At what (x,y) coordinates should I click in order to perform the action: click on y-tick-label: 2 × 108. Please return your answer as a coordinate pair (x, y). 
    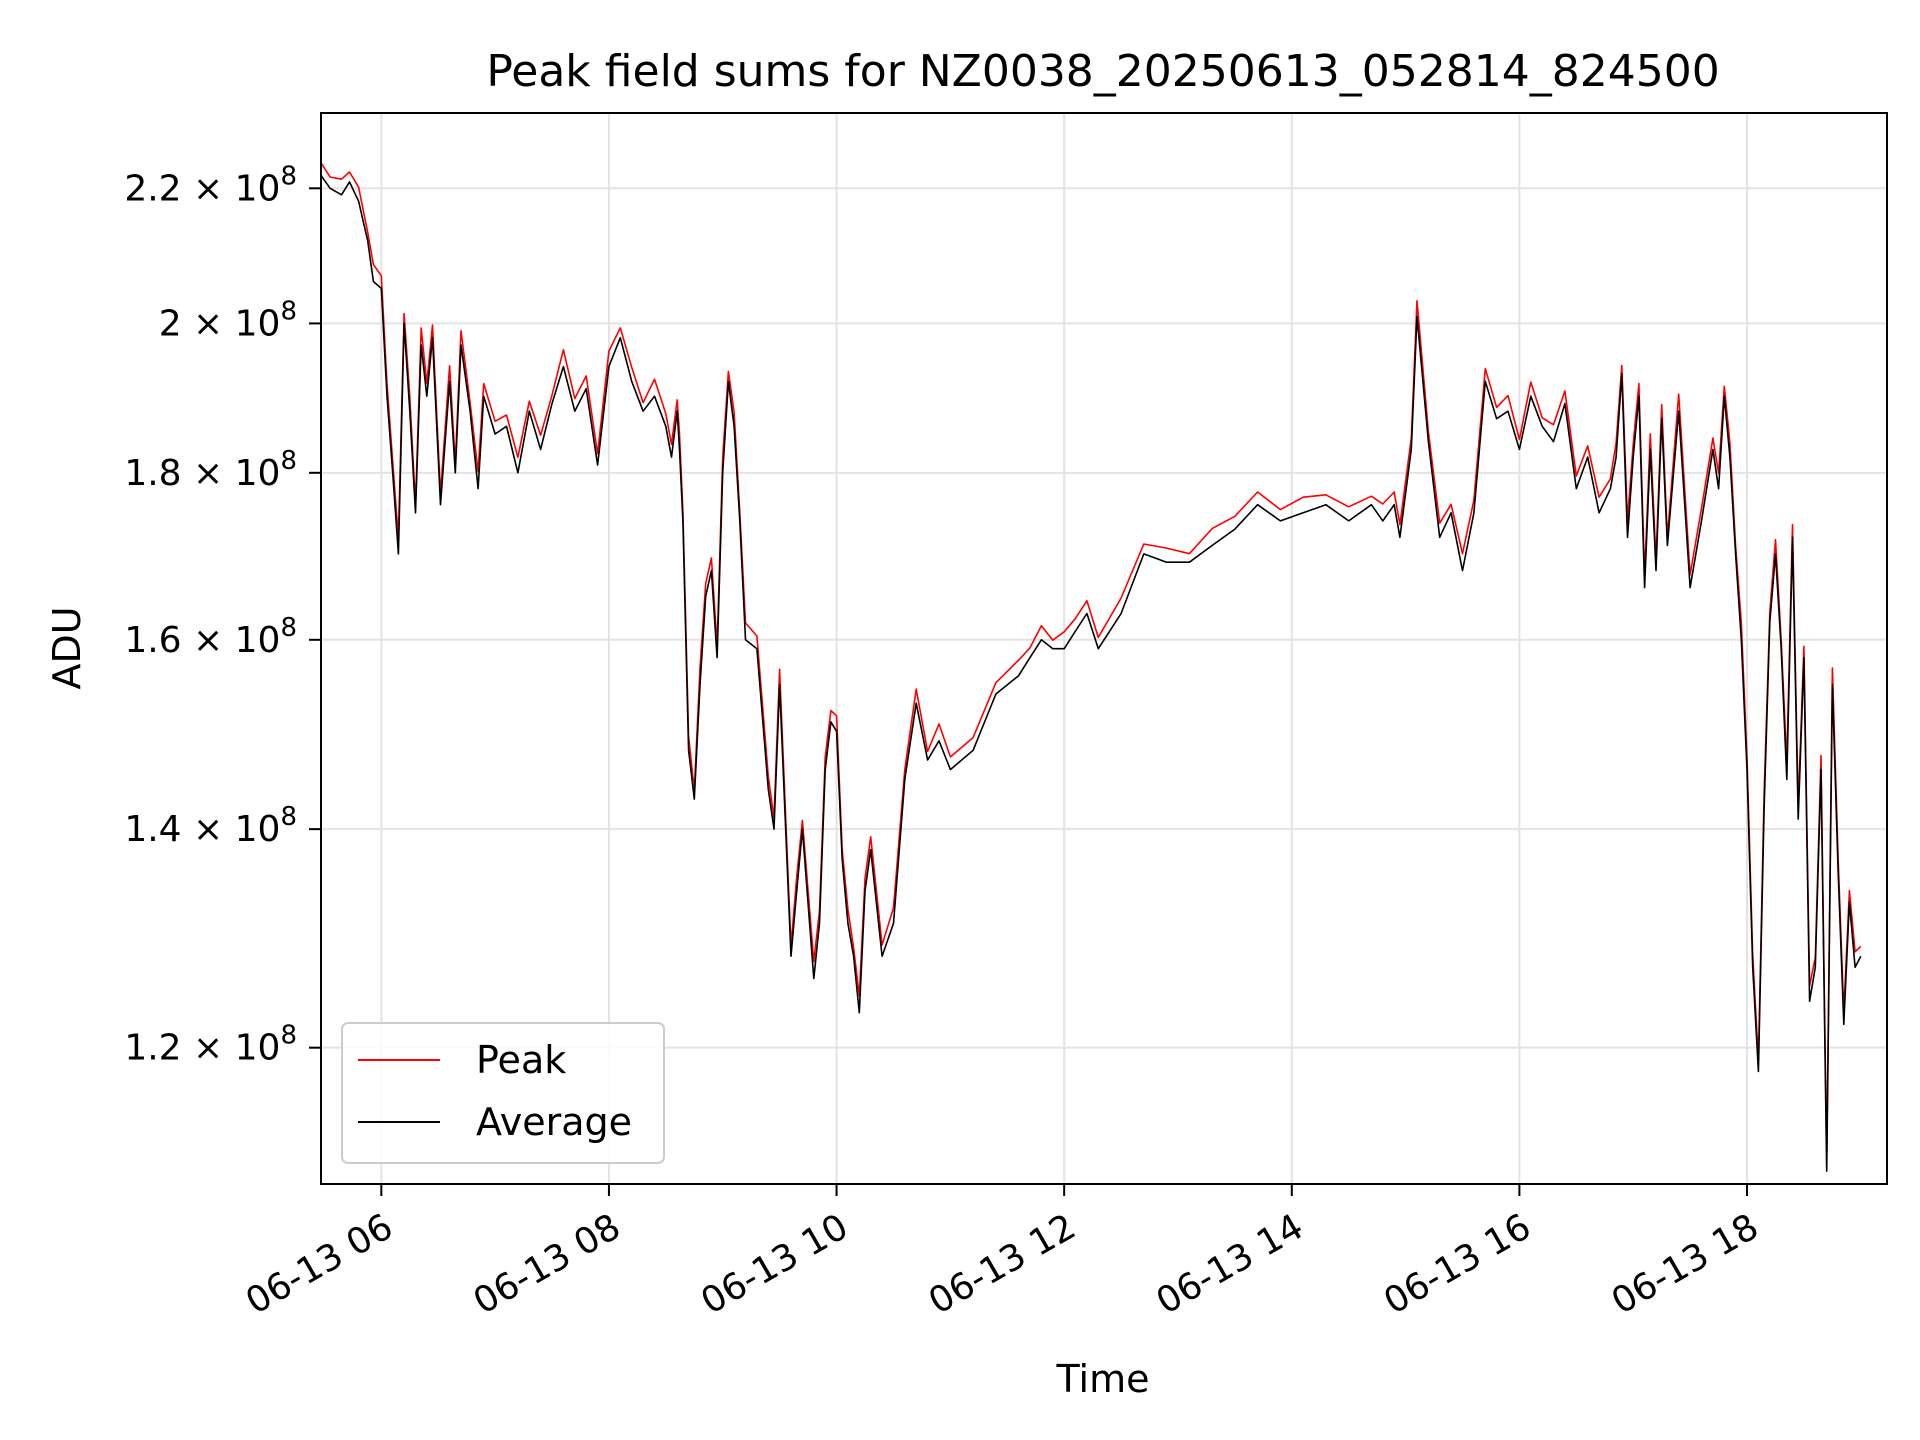
    Looking at the image, I should click on (228, 320).